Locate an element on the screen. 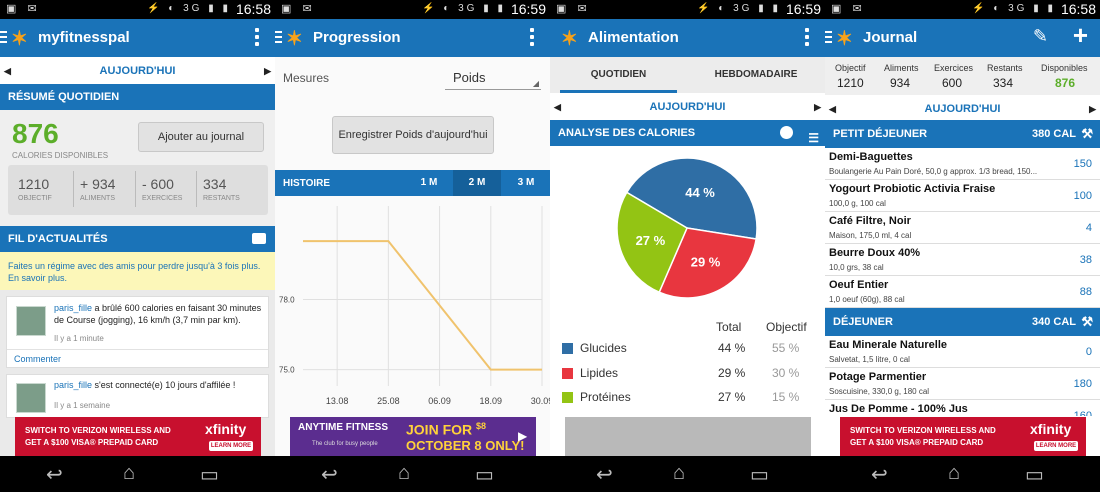  action-bar: ✶ Journal ✎ + is located at coordinates (962, 38).